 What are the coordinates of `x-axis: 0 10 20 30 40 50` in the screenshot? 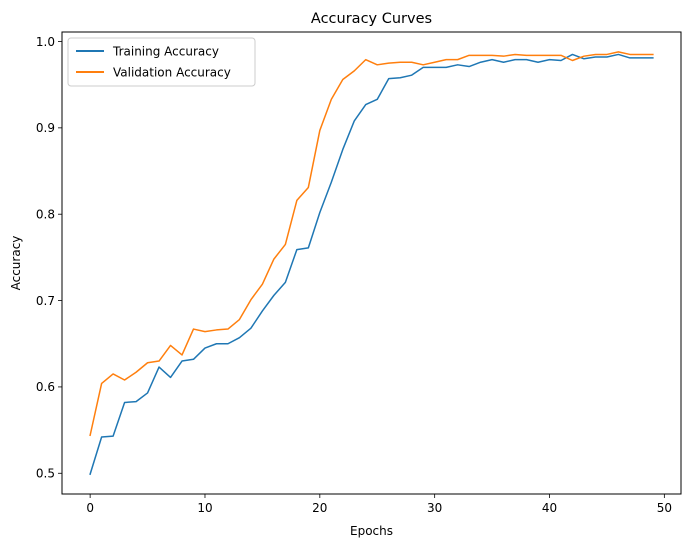 It's located at (379, 504).